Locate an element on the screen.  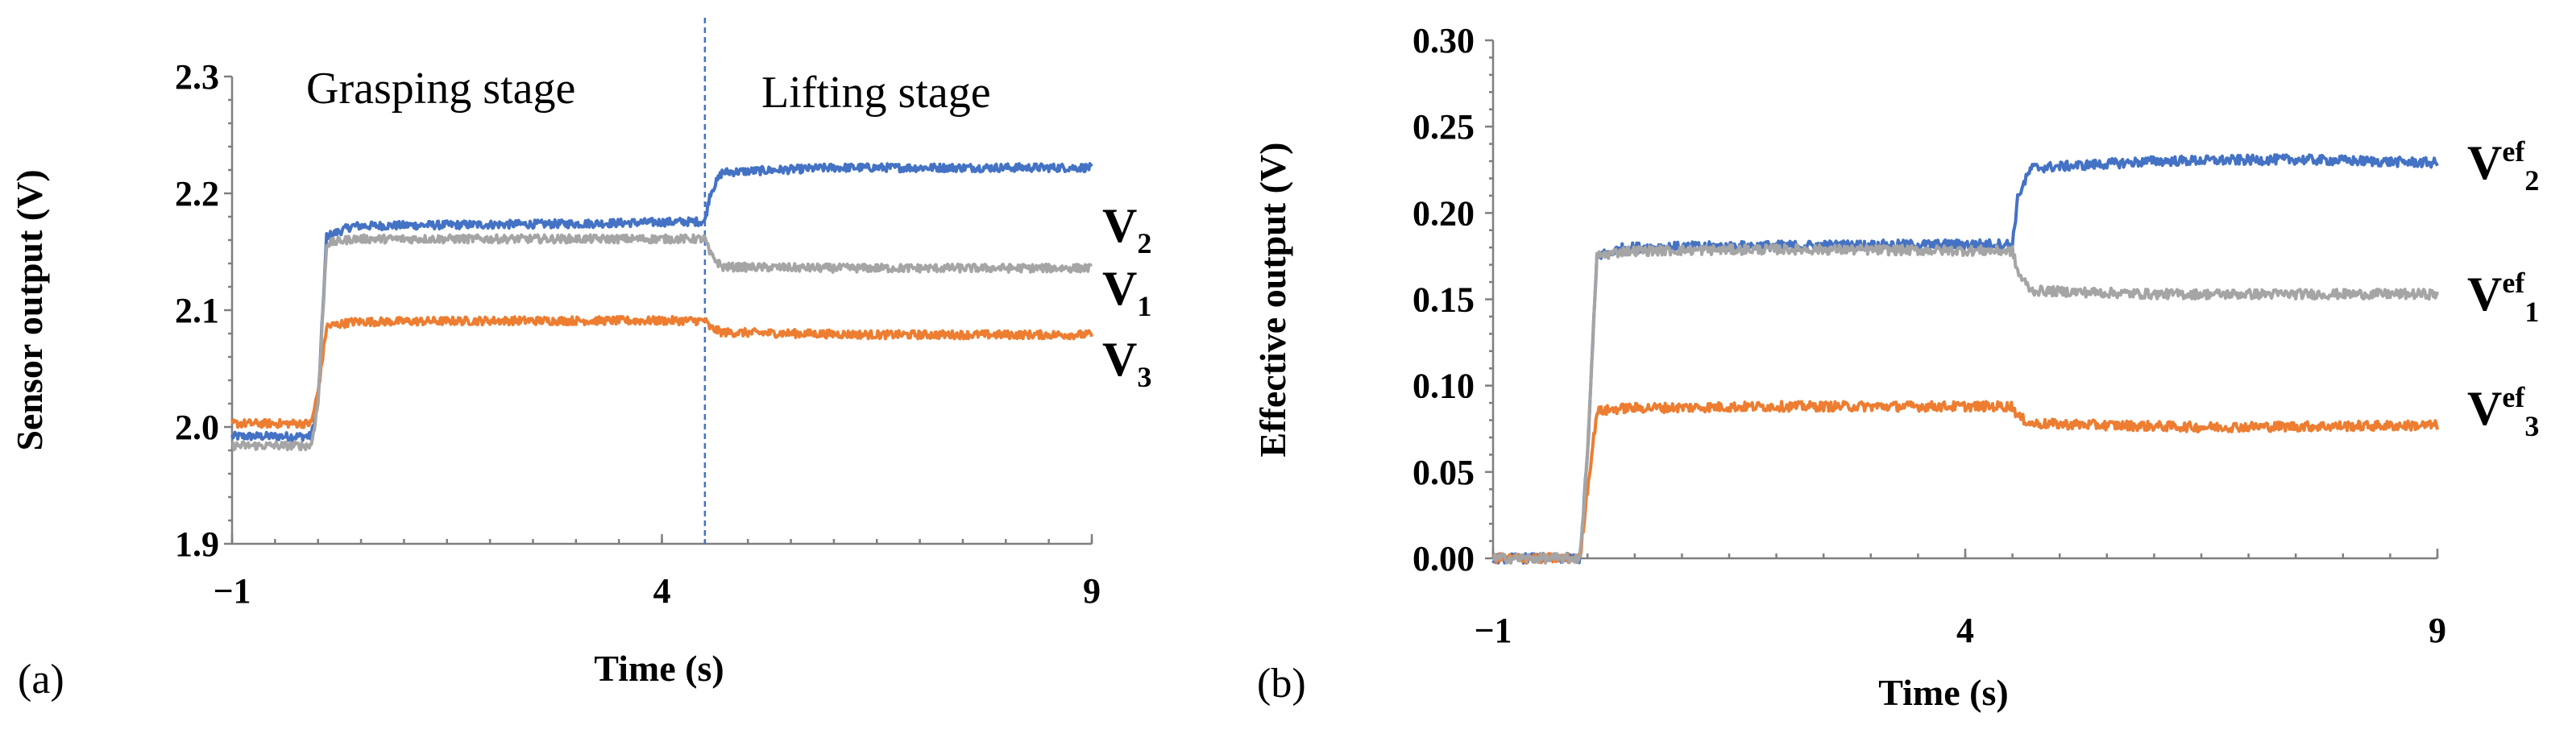
chart-b-y-tick-label: 0.15 is located at coordinates (1443, 300).